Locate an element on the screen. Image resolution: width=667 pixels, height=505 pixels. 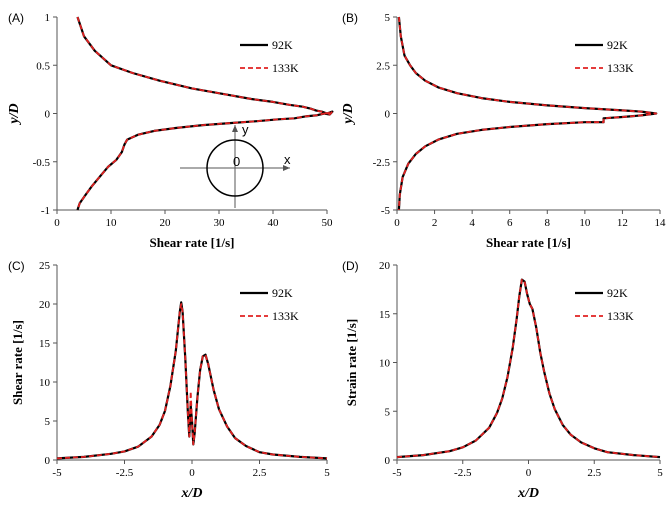
panel-letter: (A) is located at coordinates (16, 18).